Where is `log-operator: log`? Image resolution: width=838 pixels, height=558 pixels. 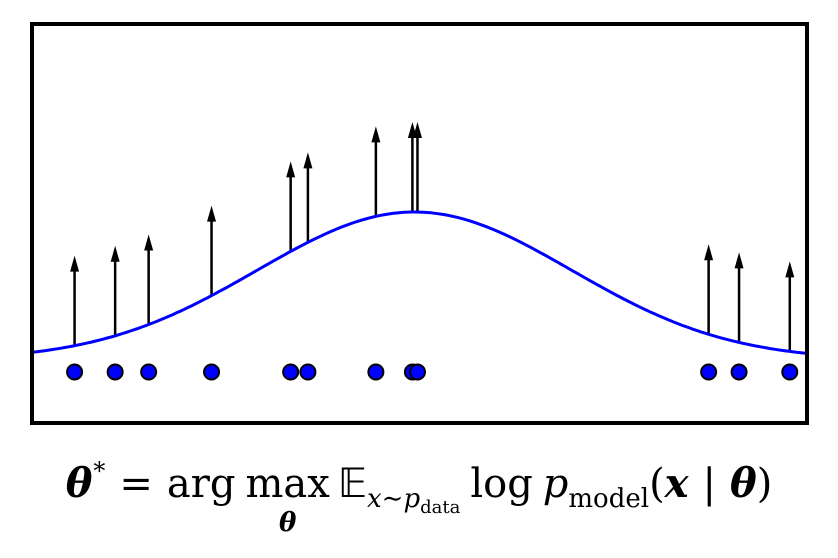 log-operator: log is located at coordinates (501, 484).